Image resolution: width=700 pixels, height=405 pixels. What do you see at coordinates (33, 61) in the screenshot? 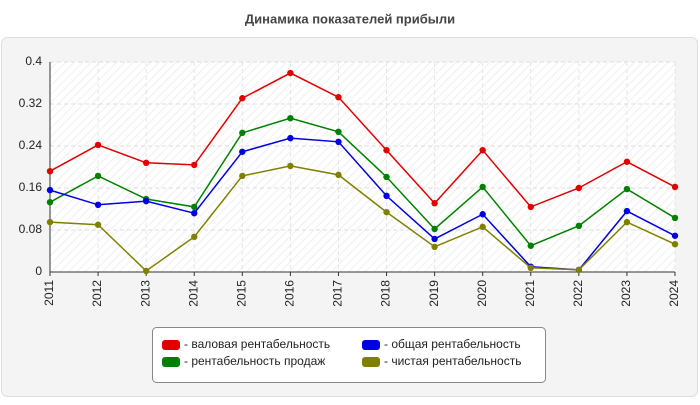
I see `y-tick-label: 0.4` at bounding box center [33, 61].